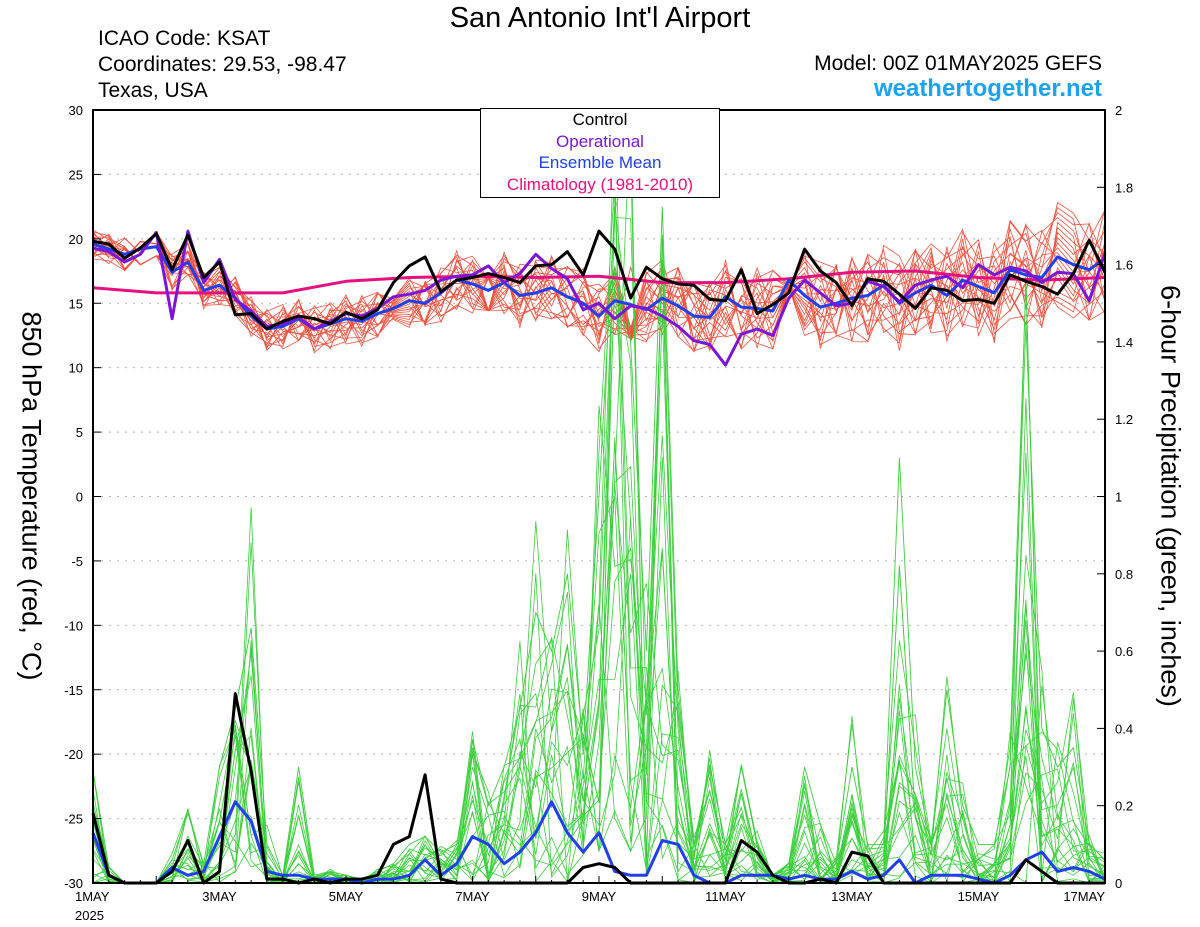  What do you see at coordinates (73, 754) in the screenshot?
I see `left-tick-label: -20` at bounding box center [73, 754].